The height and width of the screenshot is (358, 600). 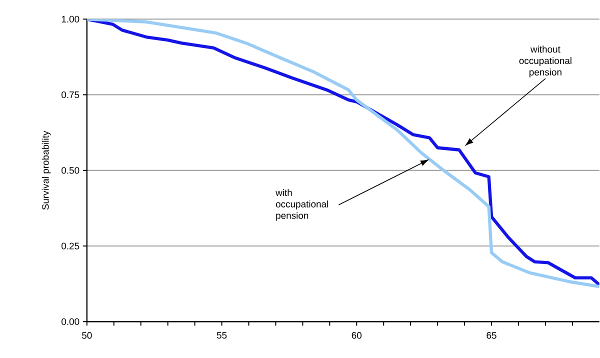 What do you see at coordinates (221, 335) in the screenshot?
I see `x-tick-label: 55` at bounding box center [221, 335].